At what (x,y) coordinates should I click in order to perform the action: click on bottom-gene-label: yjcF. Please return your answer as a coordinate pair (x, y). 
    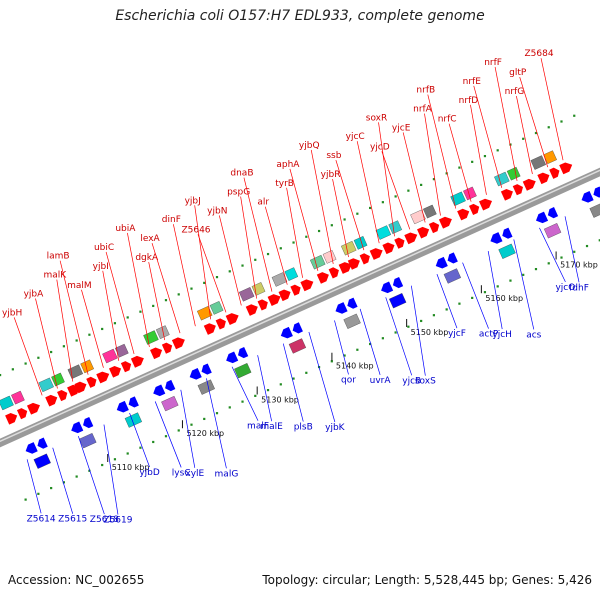
    Looking at the image, I should click on (457, 334).